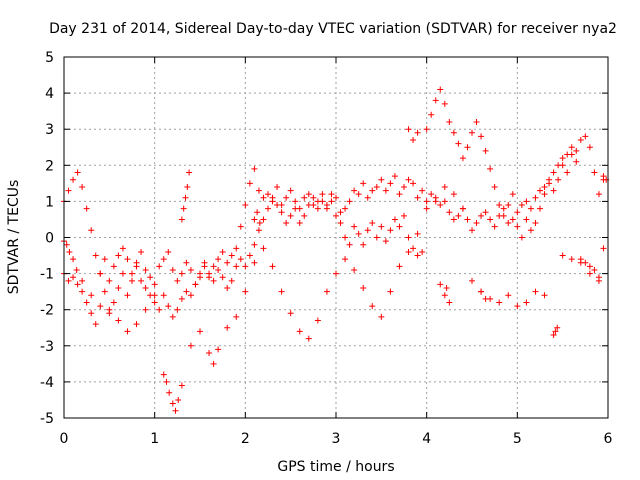 The height and width of the screenshot is (480, 640). What do you see at coordinates (245, 439) in the screenshot?
I see `x-tick-label: 2` at bounding box center [245, 439].